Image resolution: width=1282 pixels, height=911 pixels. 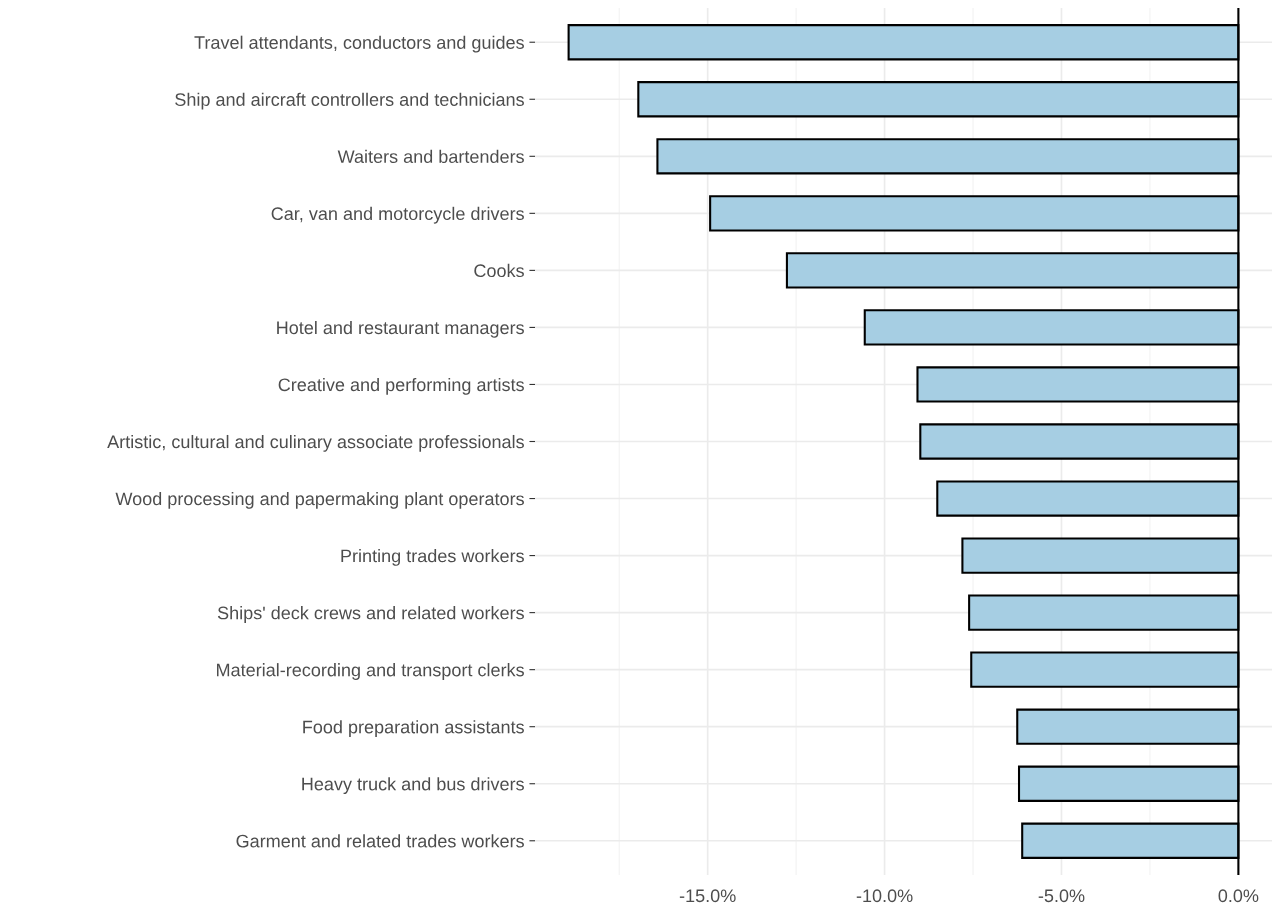 I want to click on x-tick-label: -10.0%, so click(x=884, y=896).